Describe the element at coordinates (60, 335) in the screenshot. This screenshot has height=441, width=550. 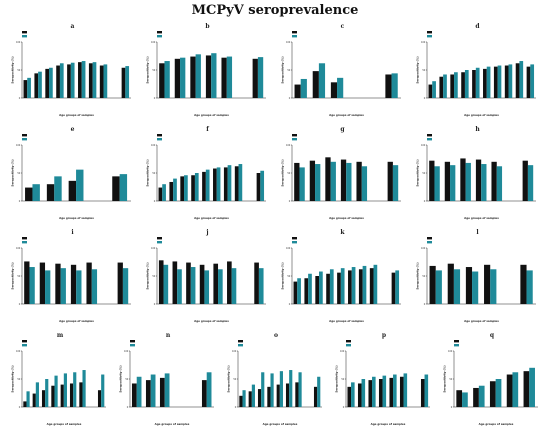
I see `panel-letter: m` at that location.